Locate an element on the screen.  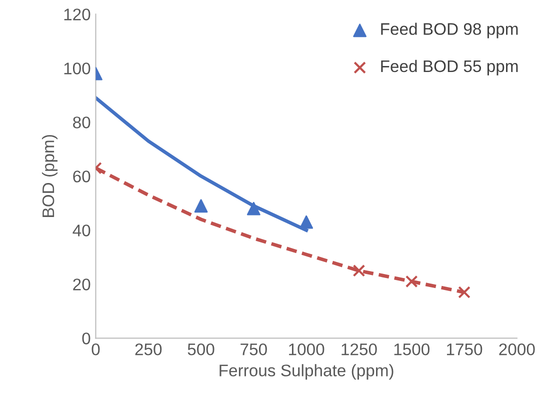
y-tick-label: 80 is located at coordinates (81, 122).